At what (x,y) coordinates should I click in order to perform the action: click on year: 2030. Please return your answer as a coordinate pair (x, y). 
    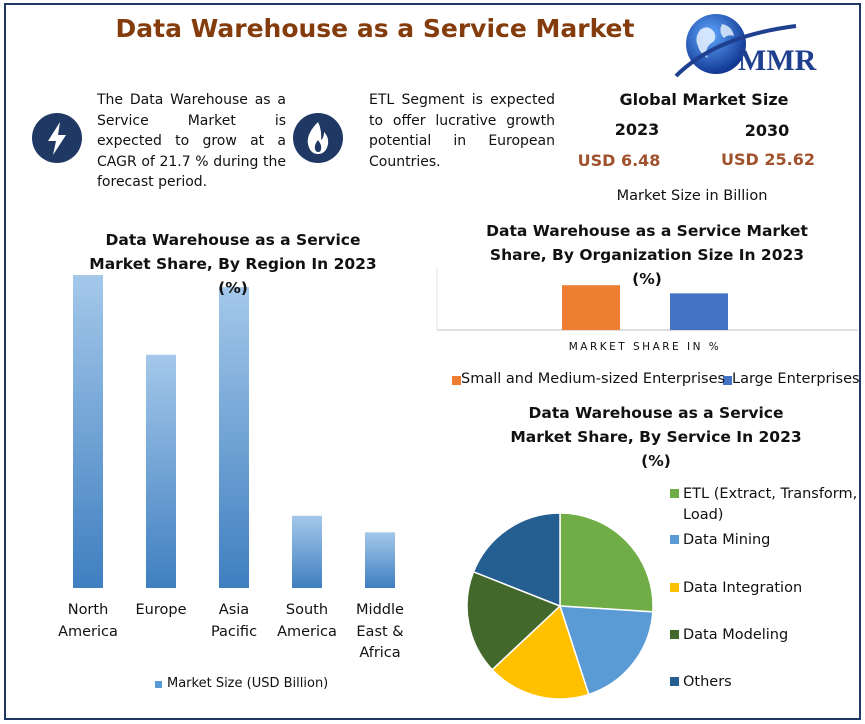
    Looking at the image, I should click on (767, 130).